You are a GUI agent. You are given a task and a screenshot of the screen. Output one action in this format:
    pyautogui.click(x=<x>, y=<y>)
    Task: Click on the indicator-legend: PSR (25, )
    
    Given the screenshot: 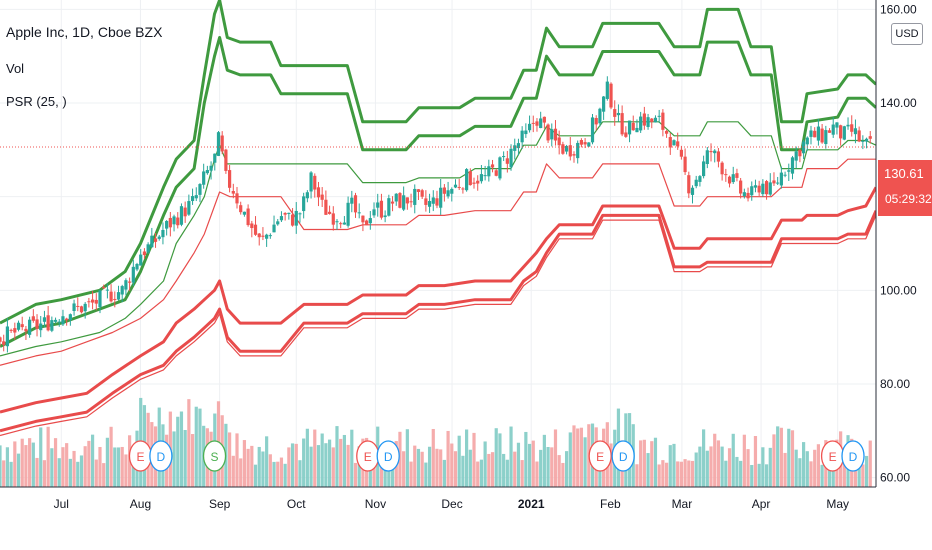 What is the action you would take?
    pyautogui.click(x=36, y=101)
    